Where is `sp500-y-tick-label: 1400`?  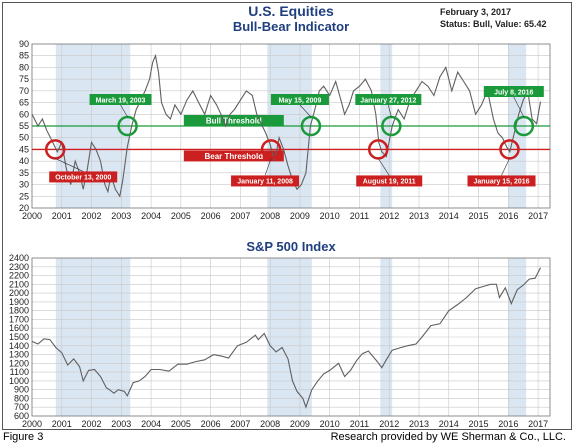 sp500-y-tick-label: 1400 is located at coordinates (19, 346).